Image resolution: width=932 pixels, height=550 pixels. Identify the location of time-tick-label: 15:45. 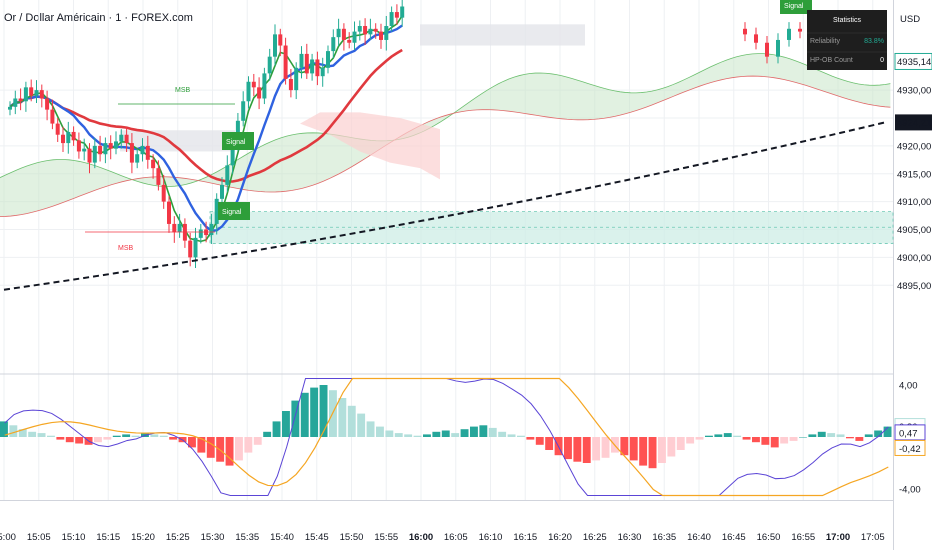
(317, 537).